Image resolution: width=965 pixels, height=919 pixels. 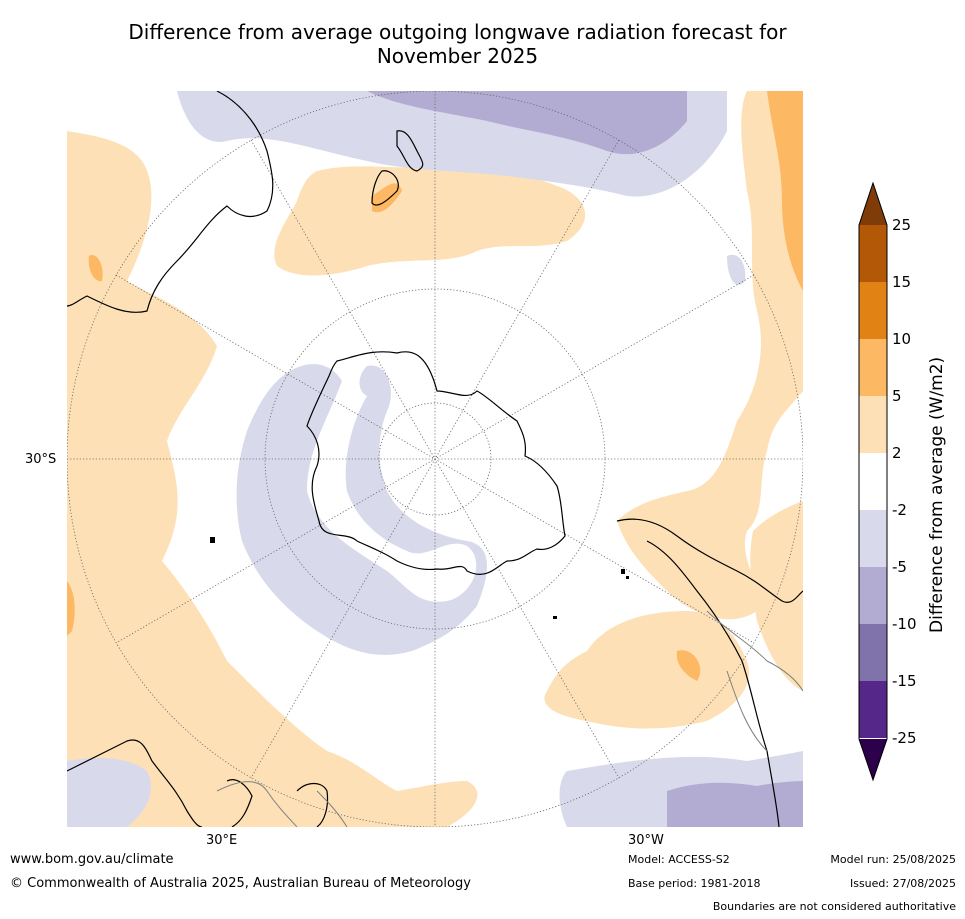 What do you see at coordinates (95, 268) in the screenshot?
I see `anomaly-pos5-patch2` at bounding box center [95, 268].